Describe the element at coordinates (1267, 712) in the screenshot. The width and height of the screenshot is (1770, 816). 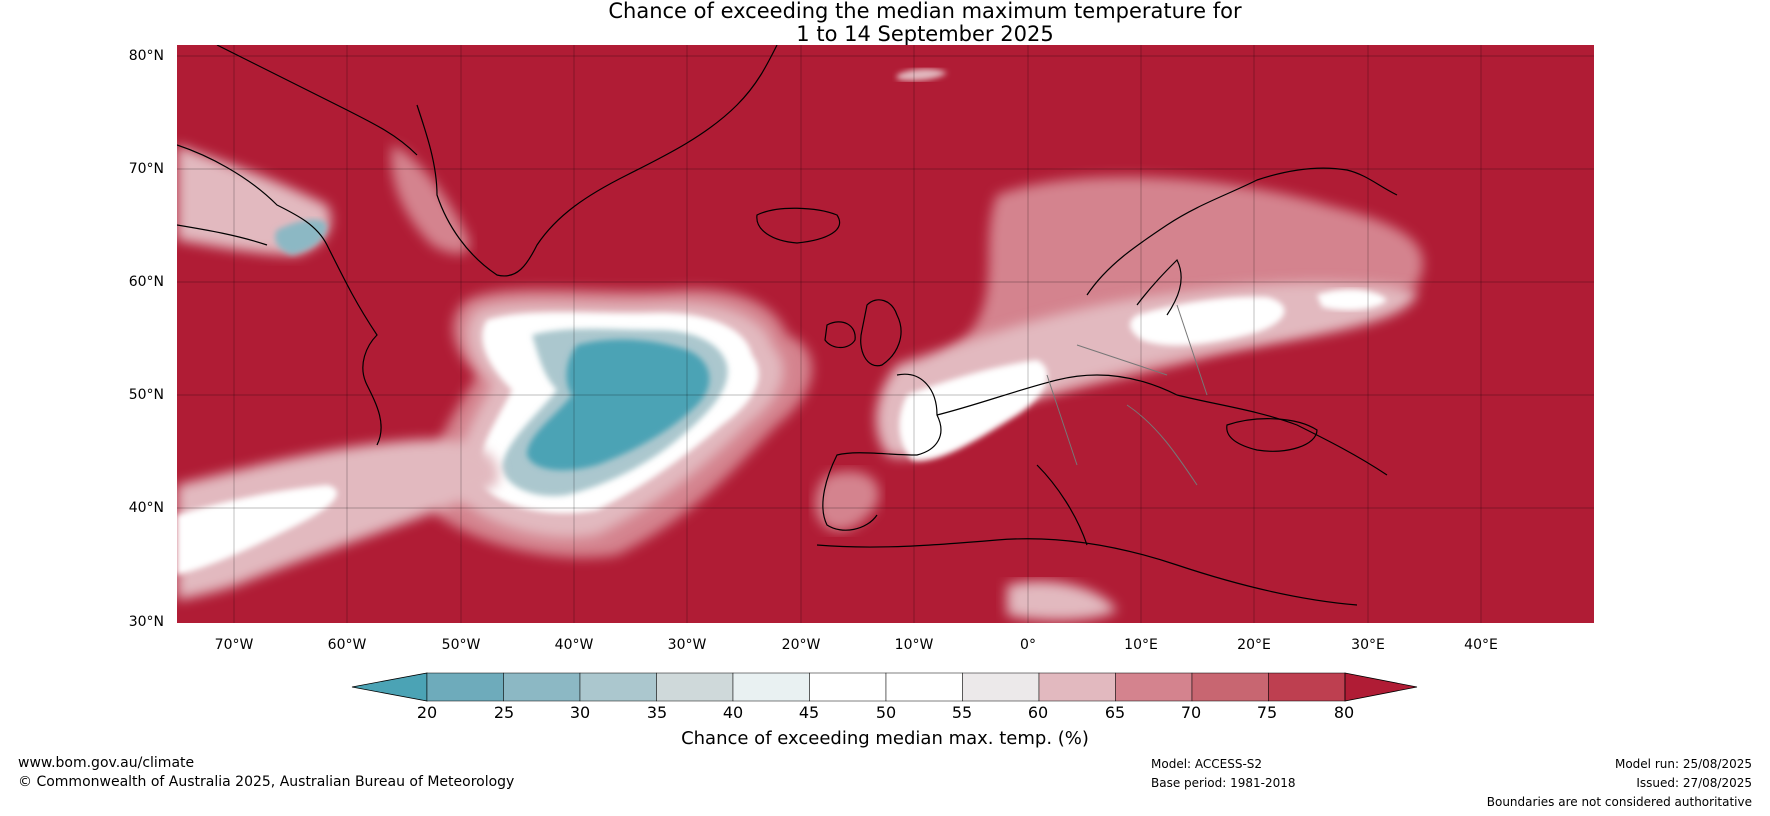
I see `colorbar-tick-75: 75` at that location.